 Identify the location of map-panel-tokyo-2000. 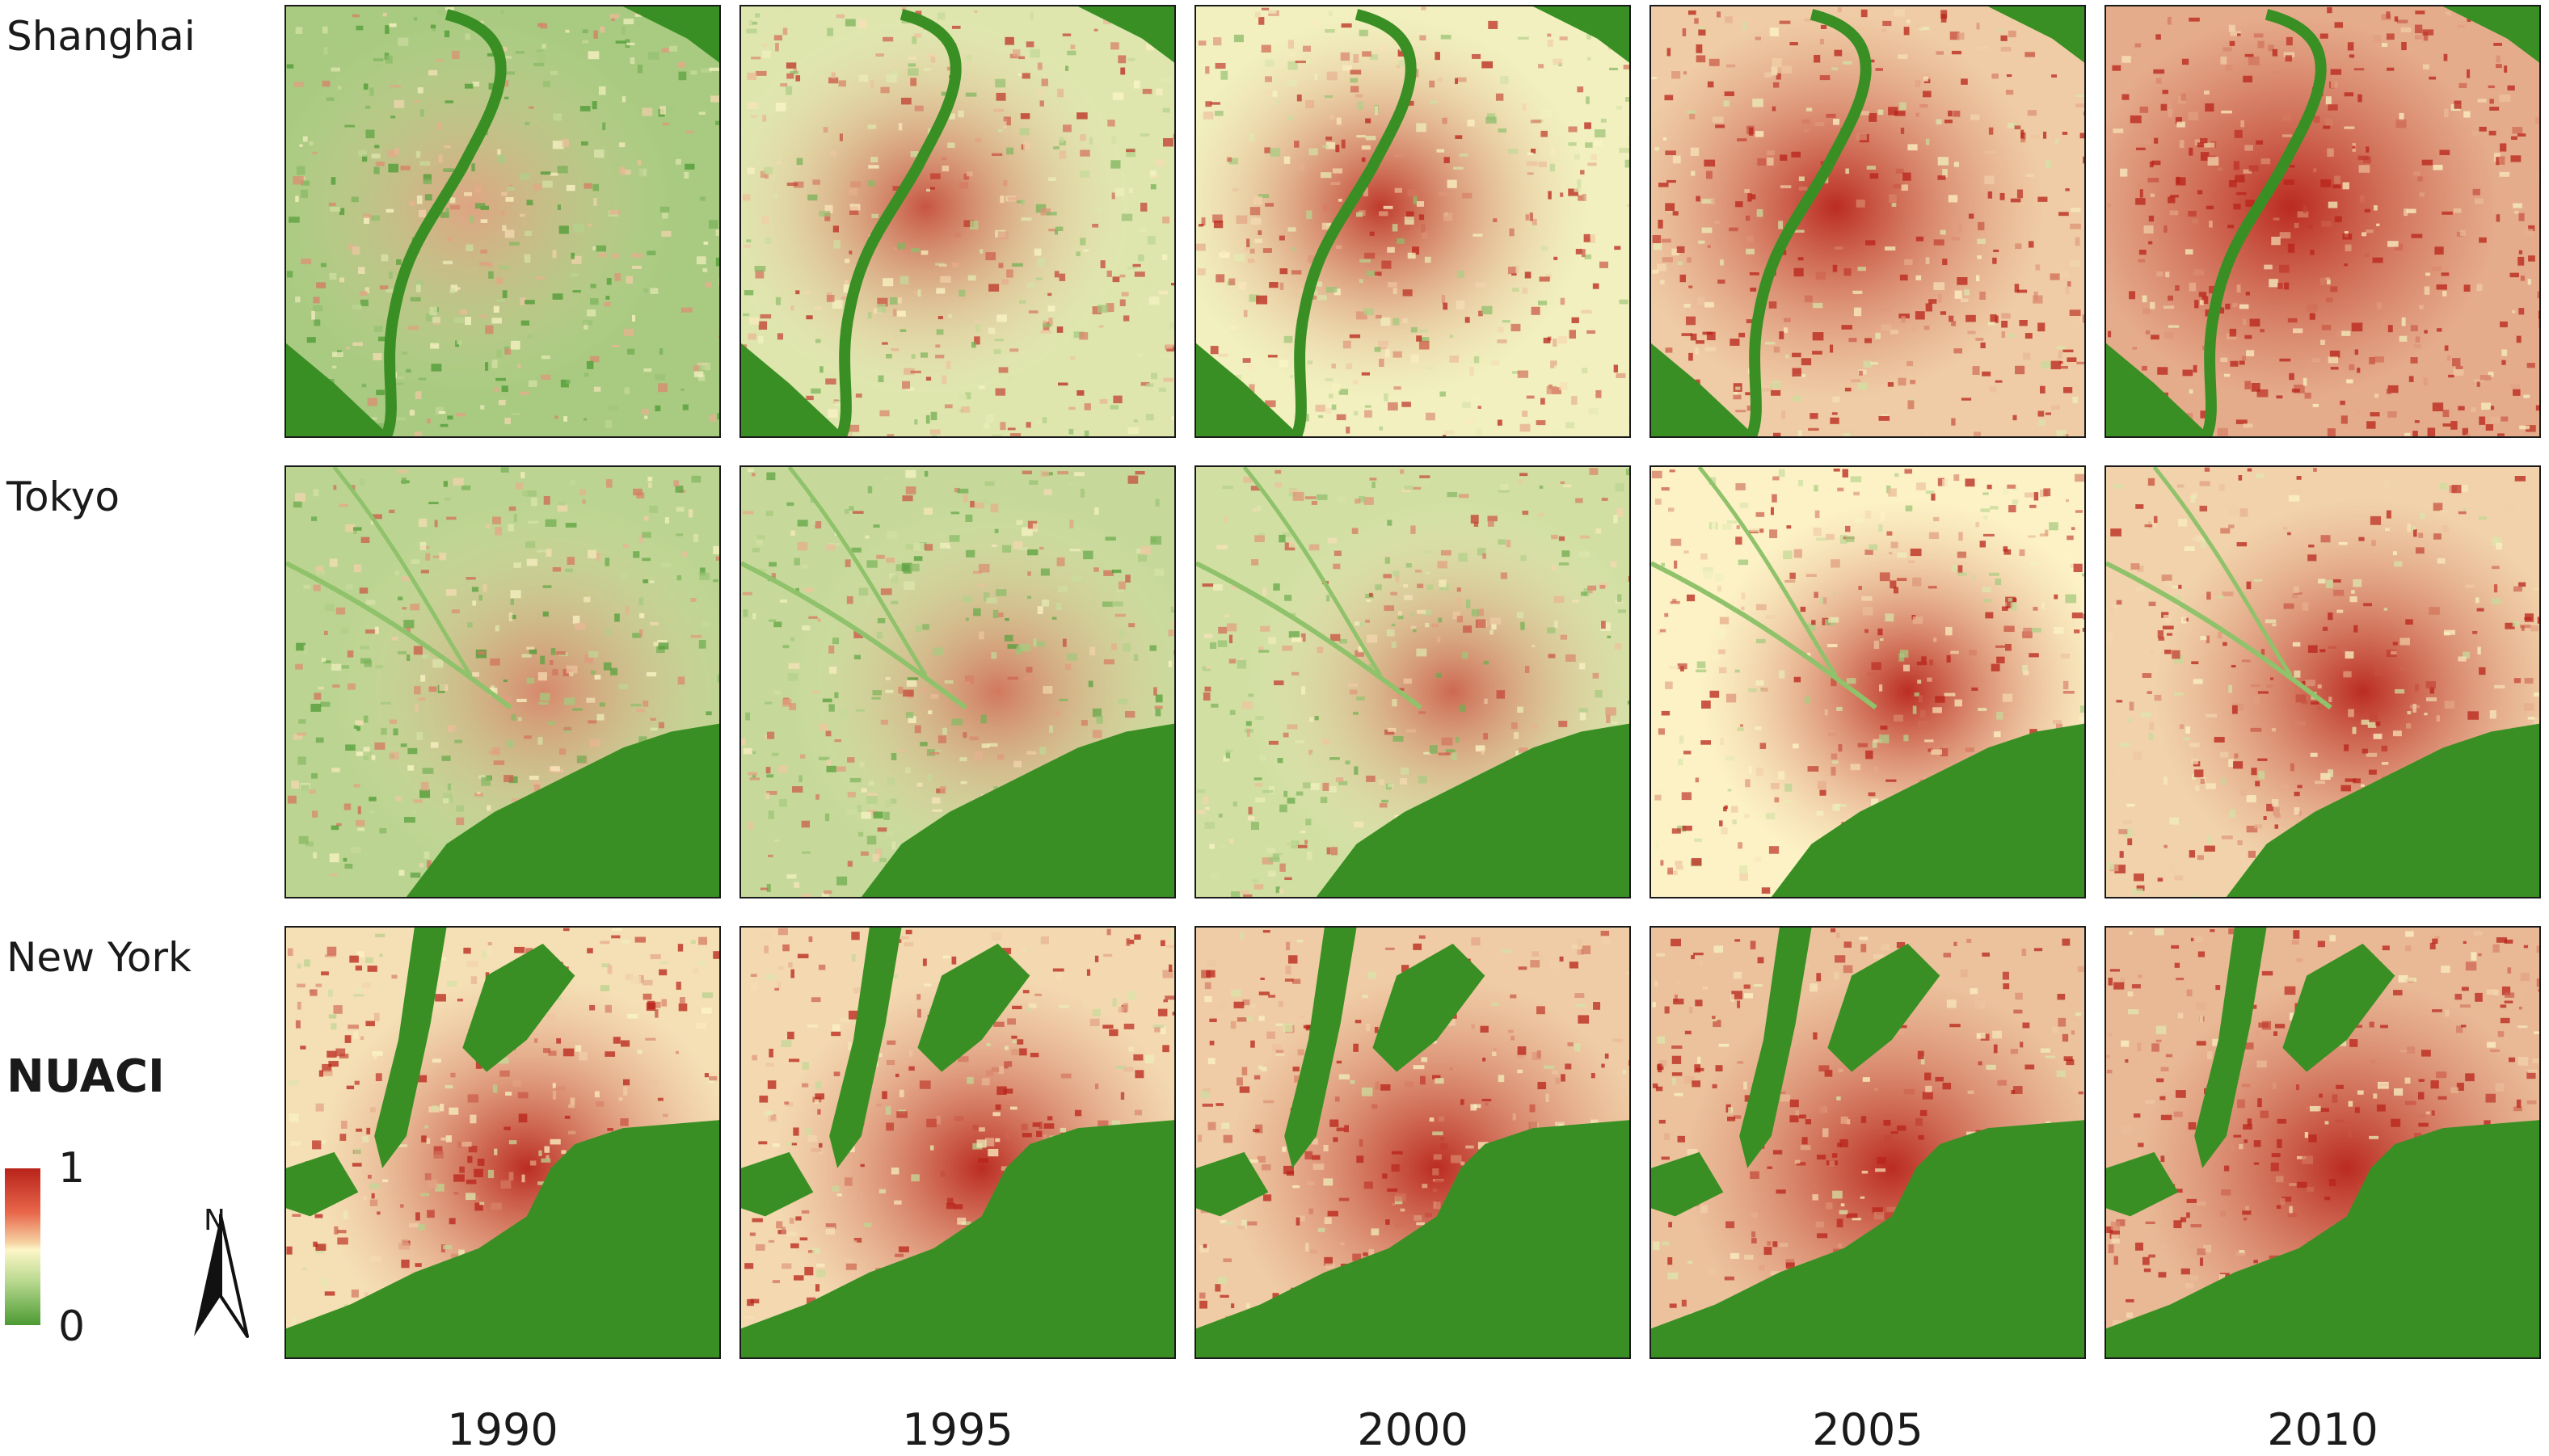
(1412, 681).